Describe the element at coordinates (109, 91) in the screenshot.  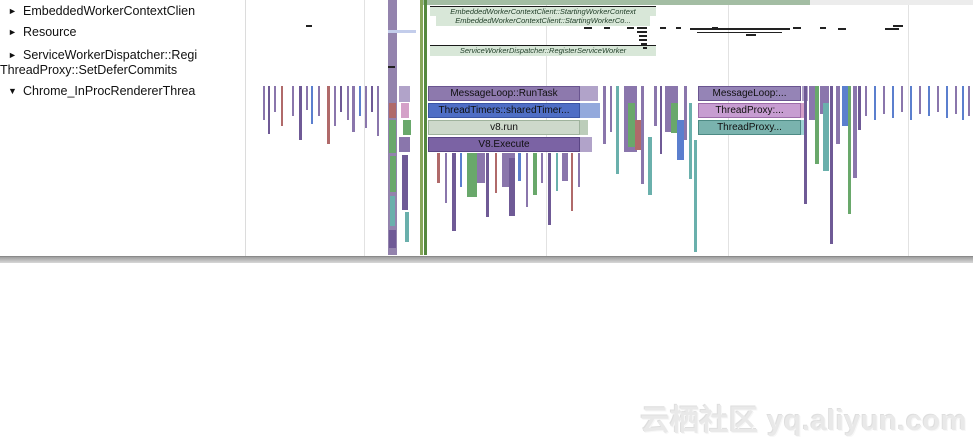
I see `track-label: Chrome_InProcRendererThrea` at that location.